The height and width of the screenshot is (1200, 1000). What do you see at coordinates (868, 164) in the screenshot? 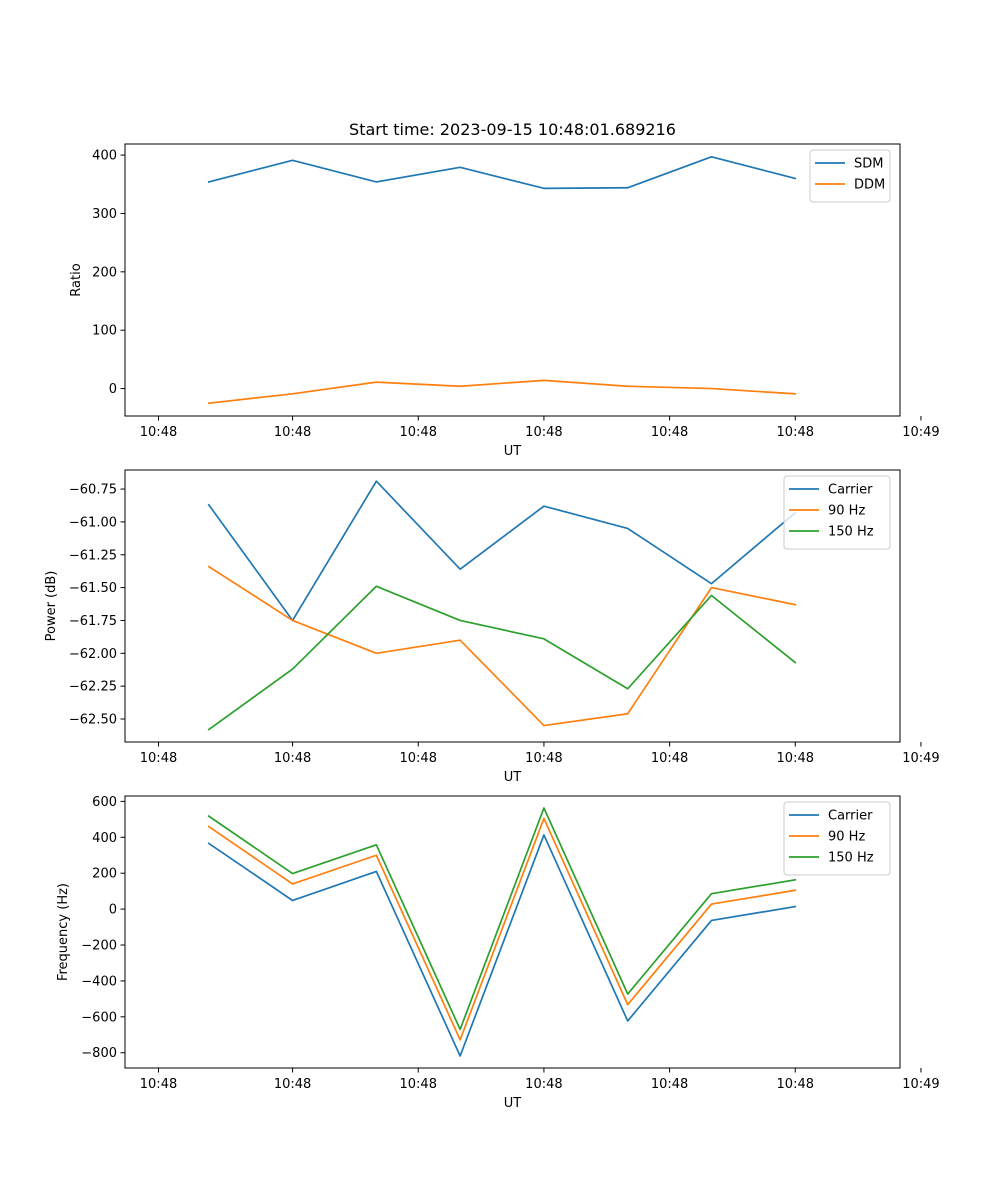
I see `legend-entry: SDM` at bounding box center [868, 164].